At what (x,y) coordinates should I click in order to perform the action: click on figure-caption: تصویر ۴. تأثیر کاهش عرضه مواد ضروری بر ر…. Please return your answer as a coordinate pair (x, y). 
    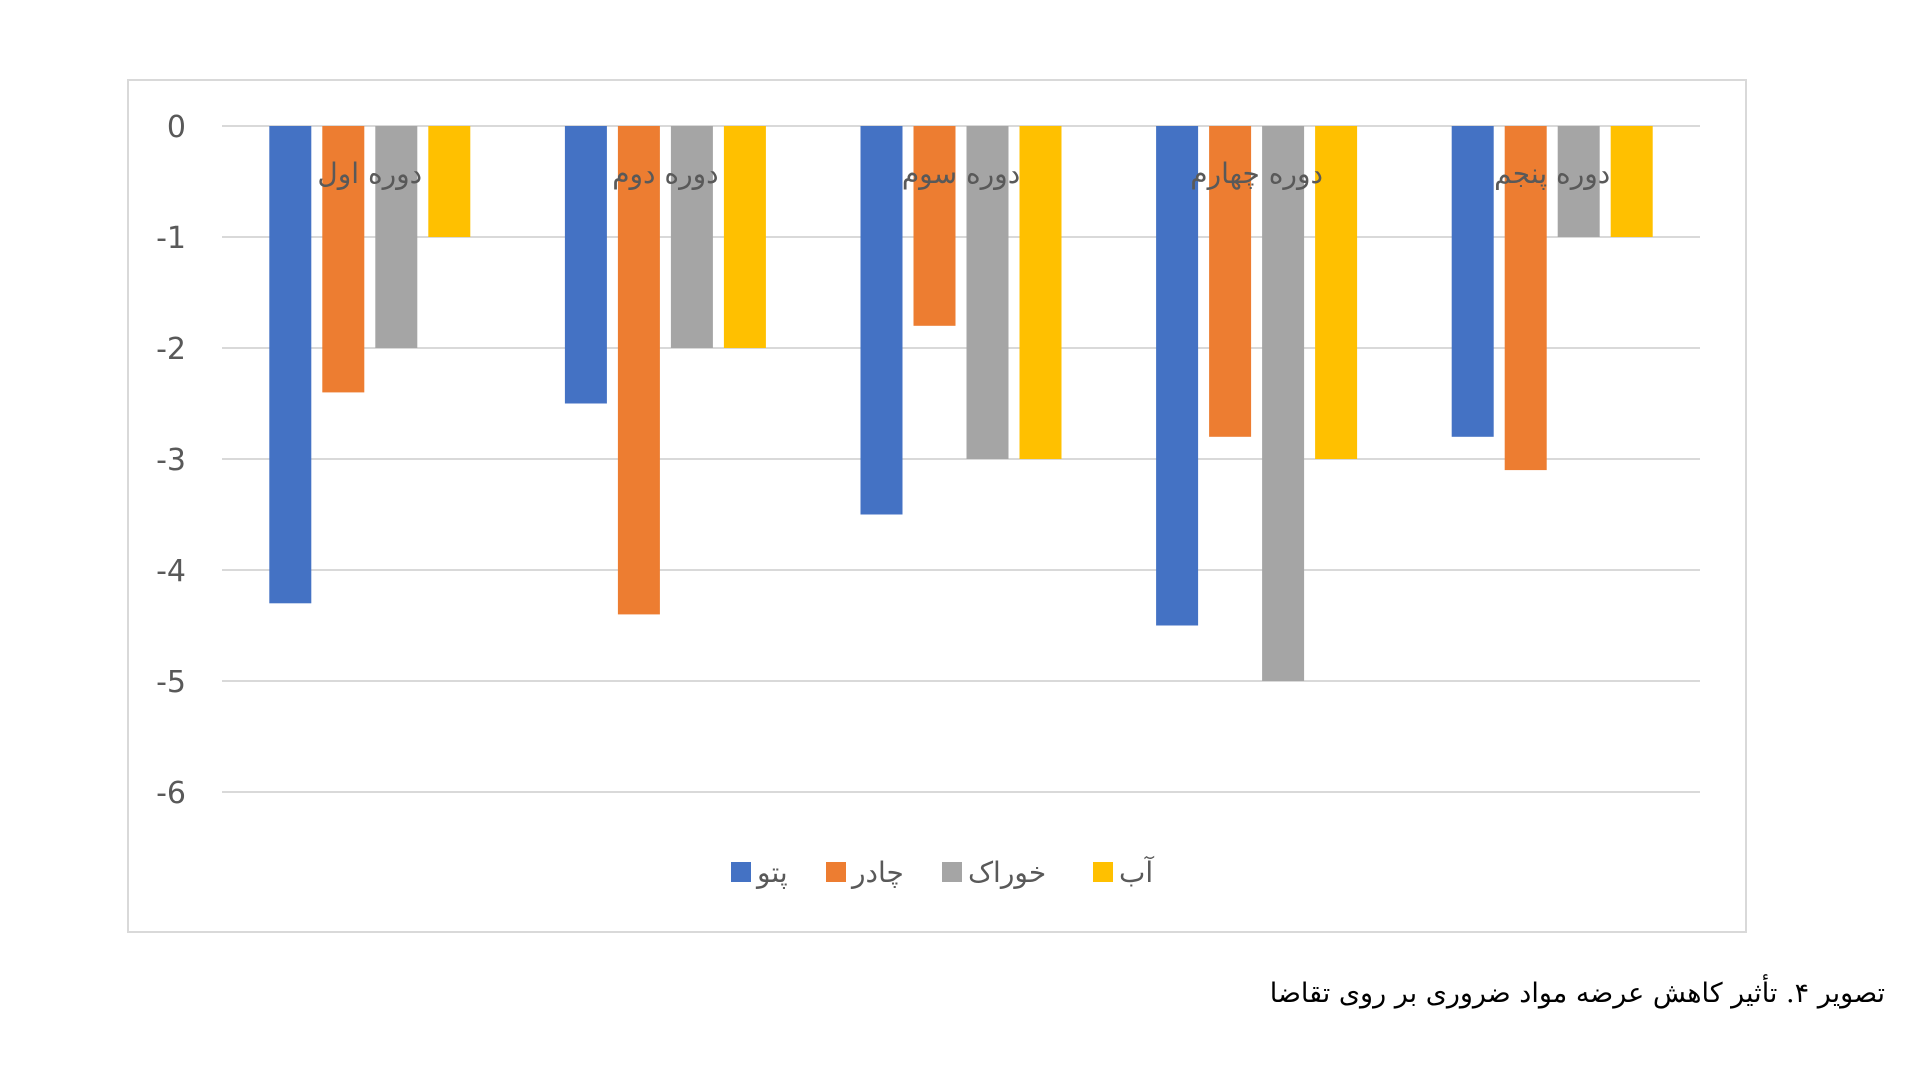
    Looking at the image, I should click on (1577, 993).